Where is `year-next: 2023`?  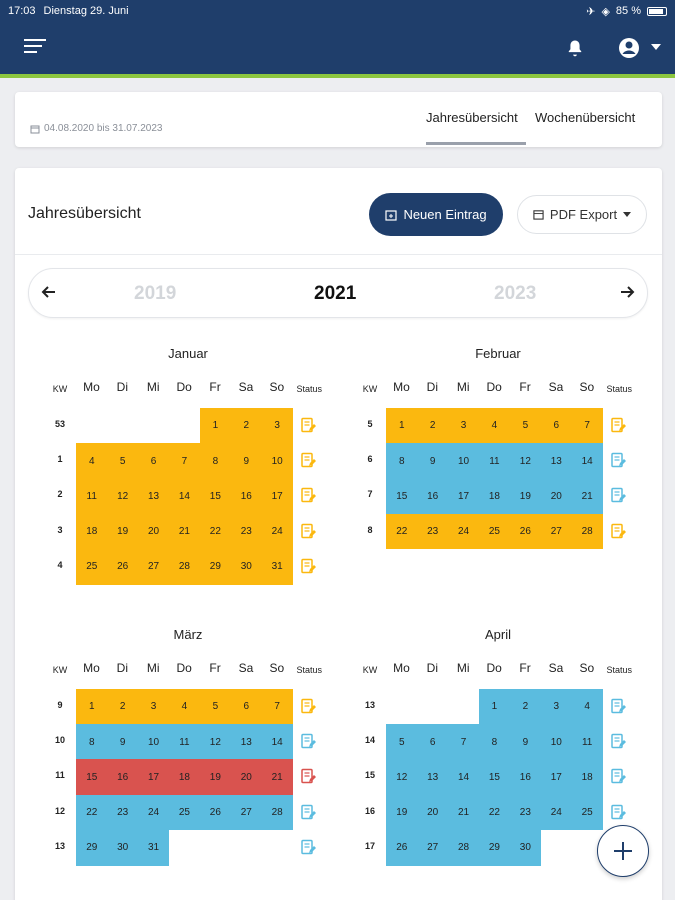 year-next: 2023 is located at coordinates (515, 293).